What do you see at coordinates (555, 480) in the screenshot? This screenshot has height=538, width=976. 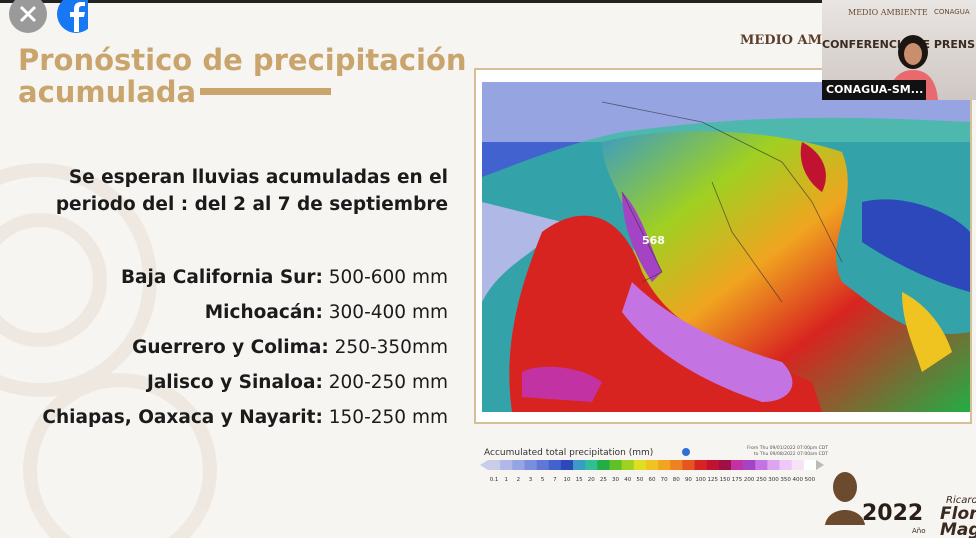 I see `legend-tick: 7` at bounding box center [555, 480].